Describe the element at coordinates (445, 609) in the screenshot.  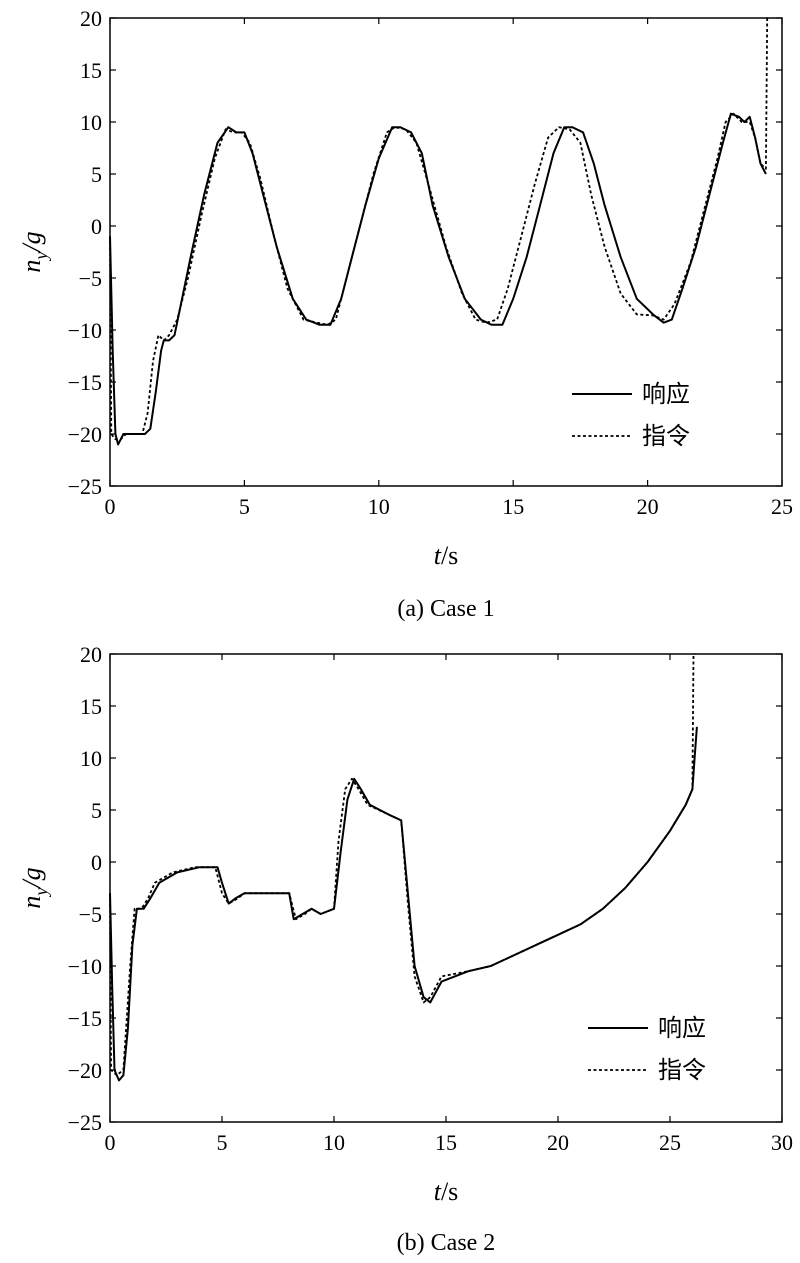
I see `caption: (a) Case 1` at that location.